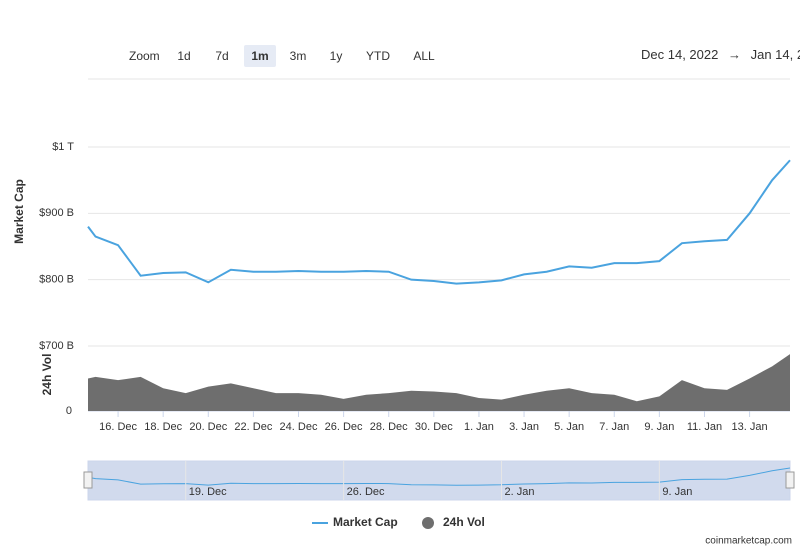 This screenshot has width=800, height=550. I want to click on zoom-button-label: 1d, so click(183, 56).